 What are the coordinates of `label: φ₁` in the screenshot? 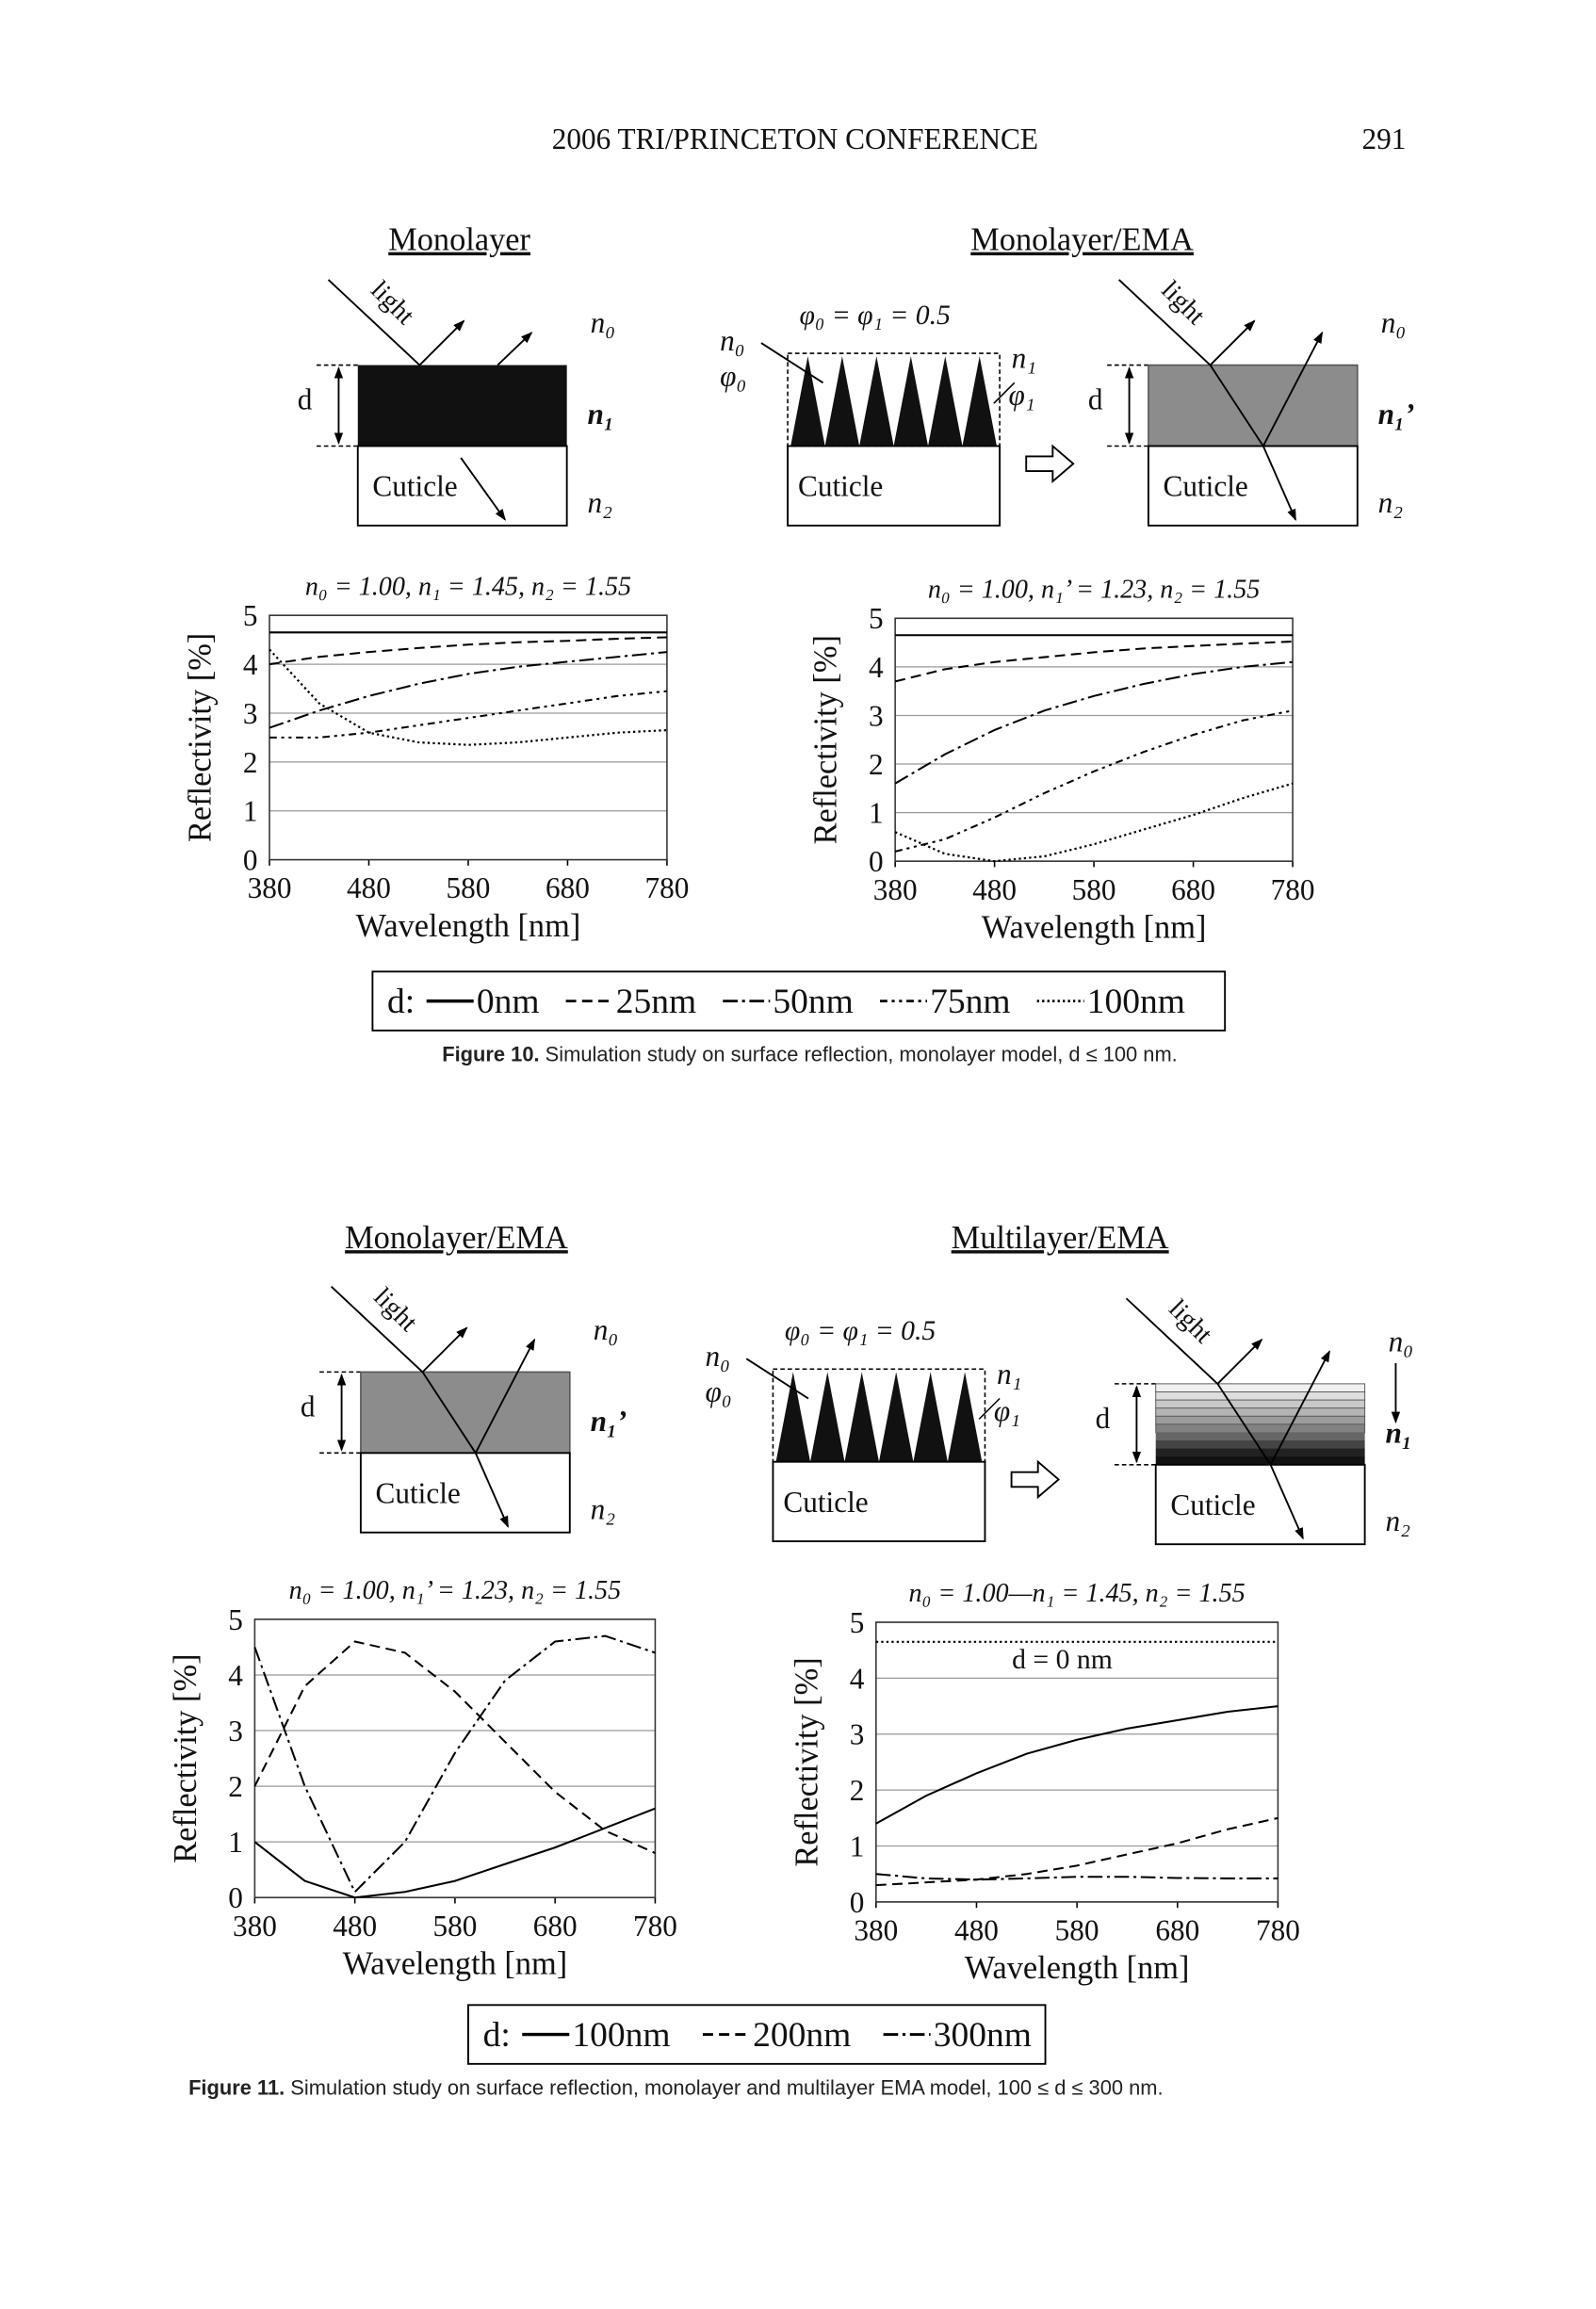 It's located at (1021, 395).